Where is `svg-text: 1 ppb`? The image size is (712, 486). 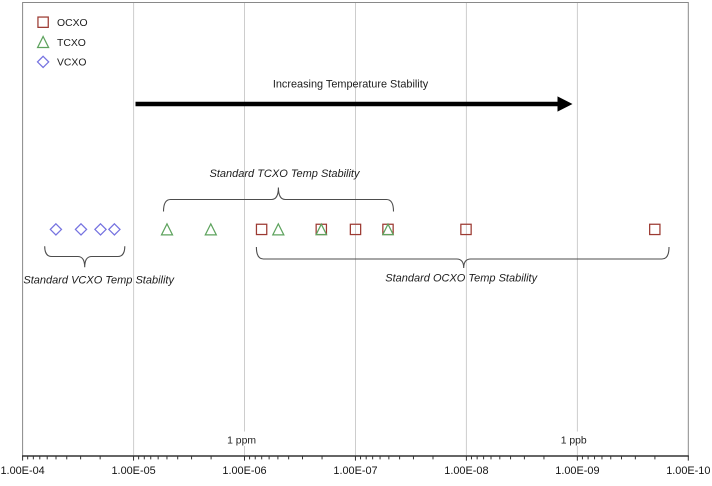
svg-text: 1 ppb is located at coordinates (574, 441).